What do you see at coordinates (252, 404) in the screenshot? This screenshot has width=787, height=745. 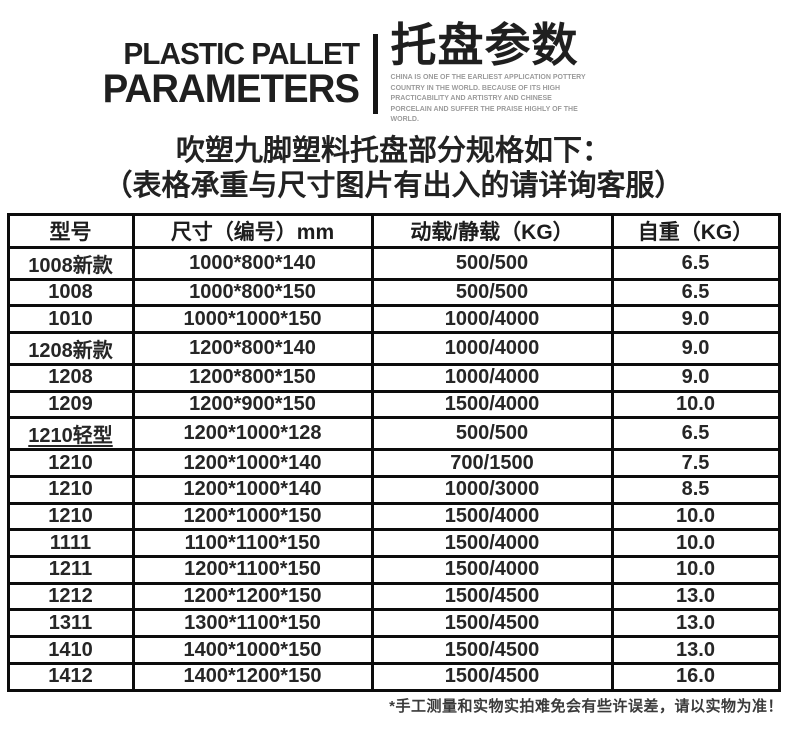 I see `cell-size: 1200*900*150` at bounding box center [252, 404].